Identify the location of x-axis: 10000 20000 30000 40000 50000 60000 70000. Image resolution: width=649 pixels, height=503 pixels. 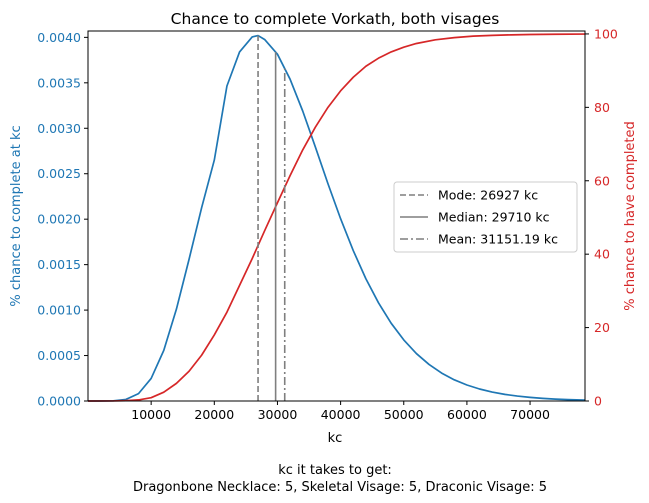
(340, 411).